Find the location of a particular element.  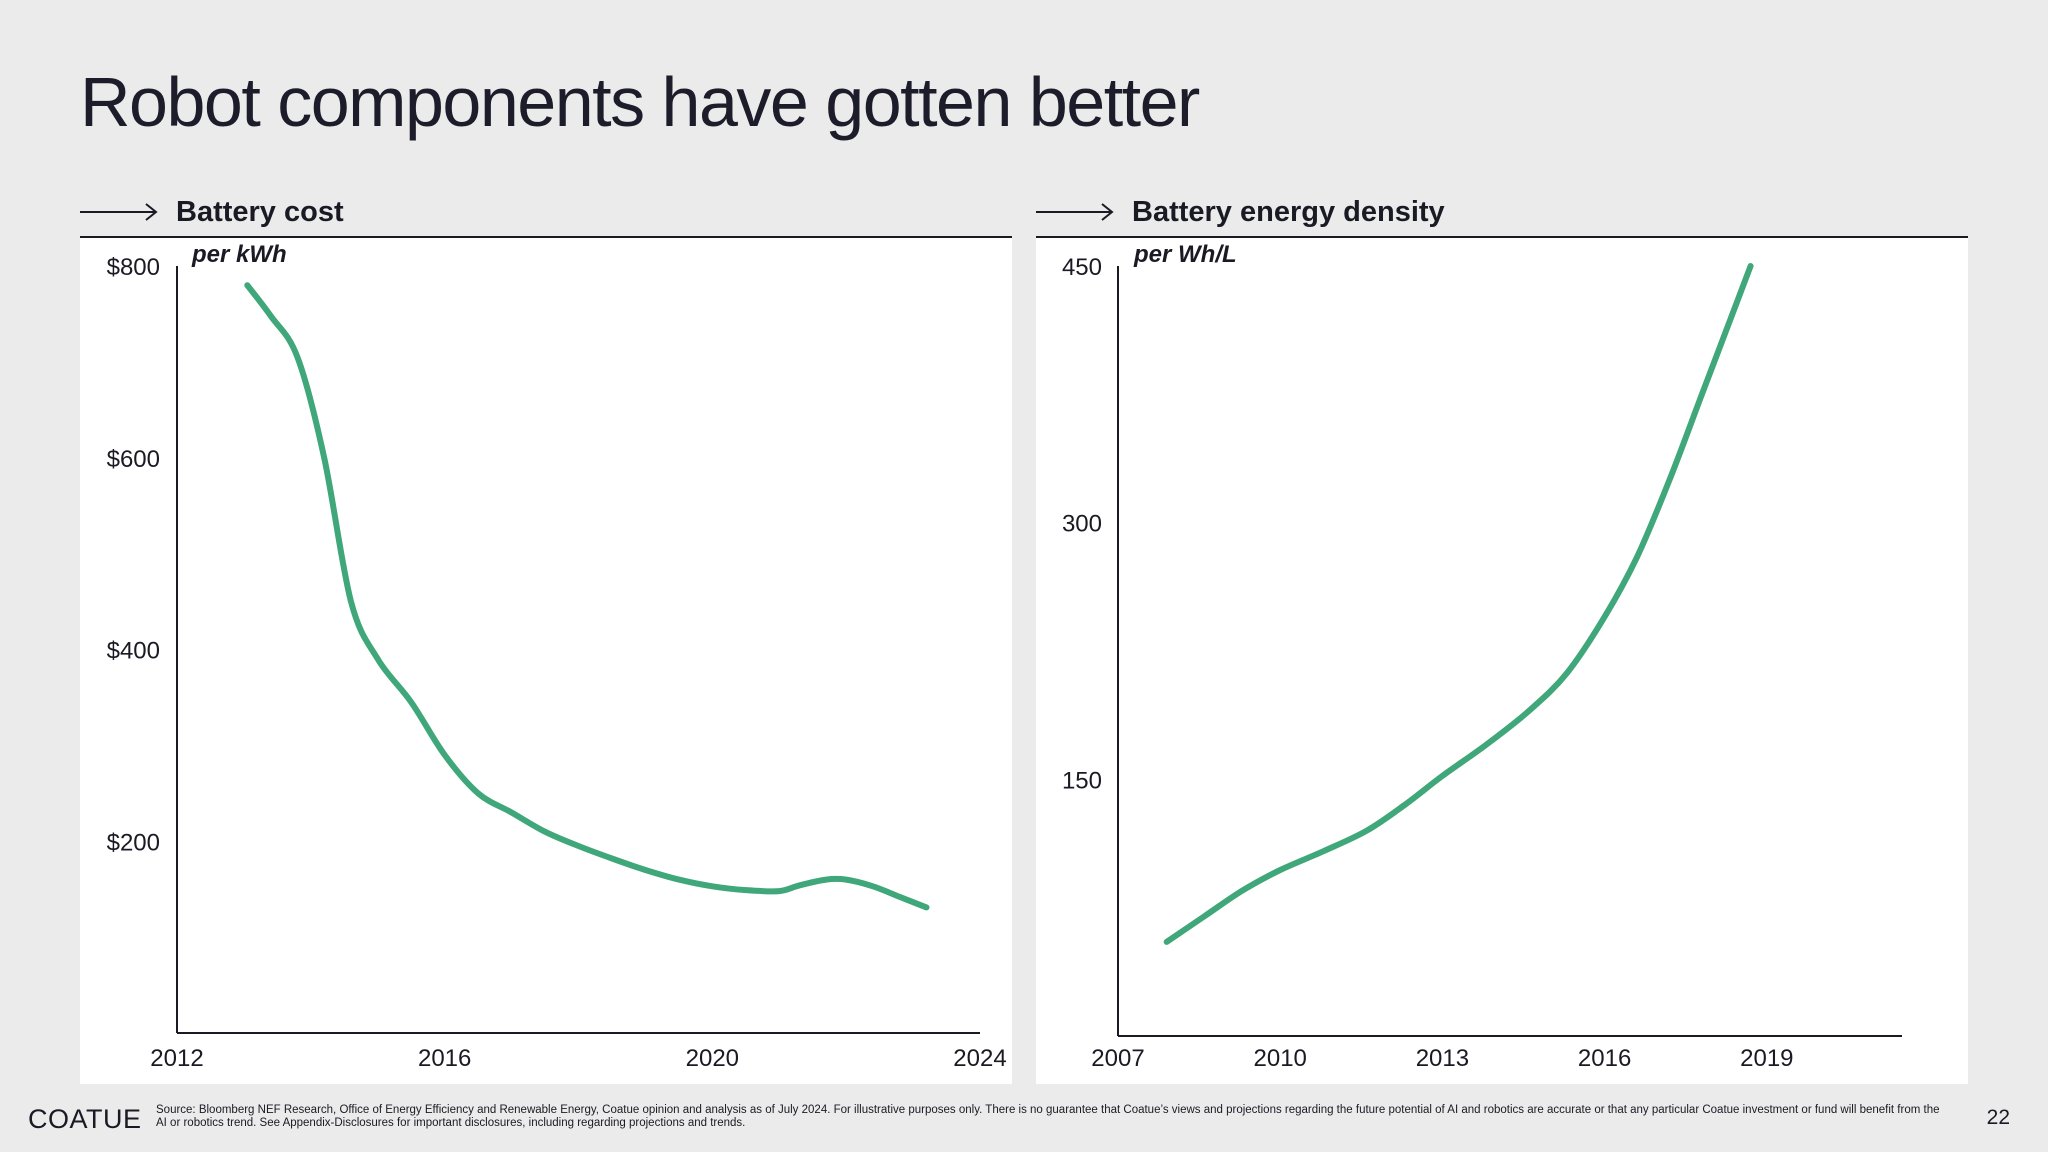

unit-label: per Wh/L is located at coordinates (1185, 254).